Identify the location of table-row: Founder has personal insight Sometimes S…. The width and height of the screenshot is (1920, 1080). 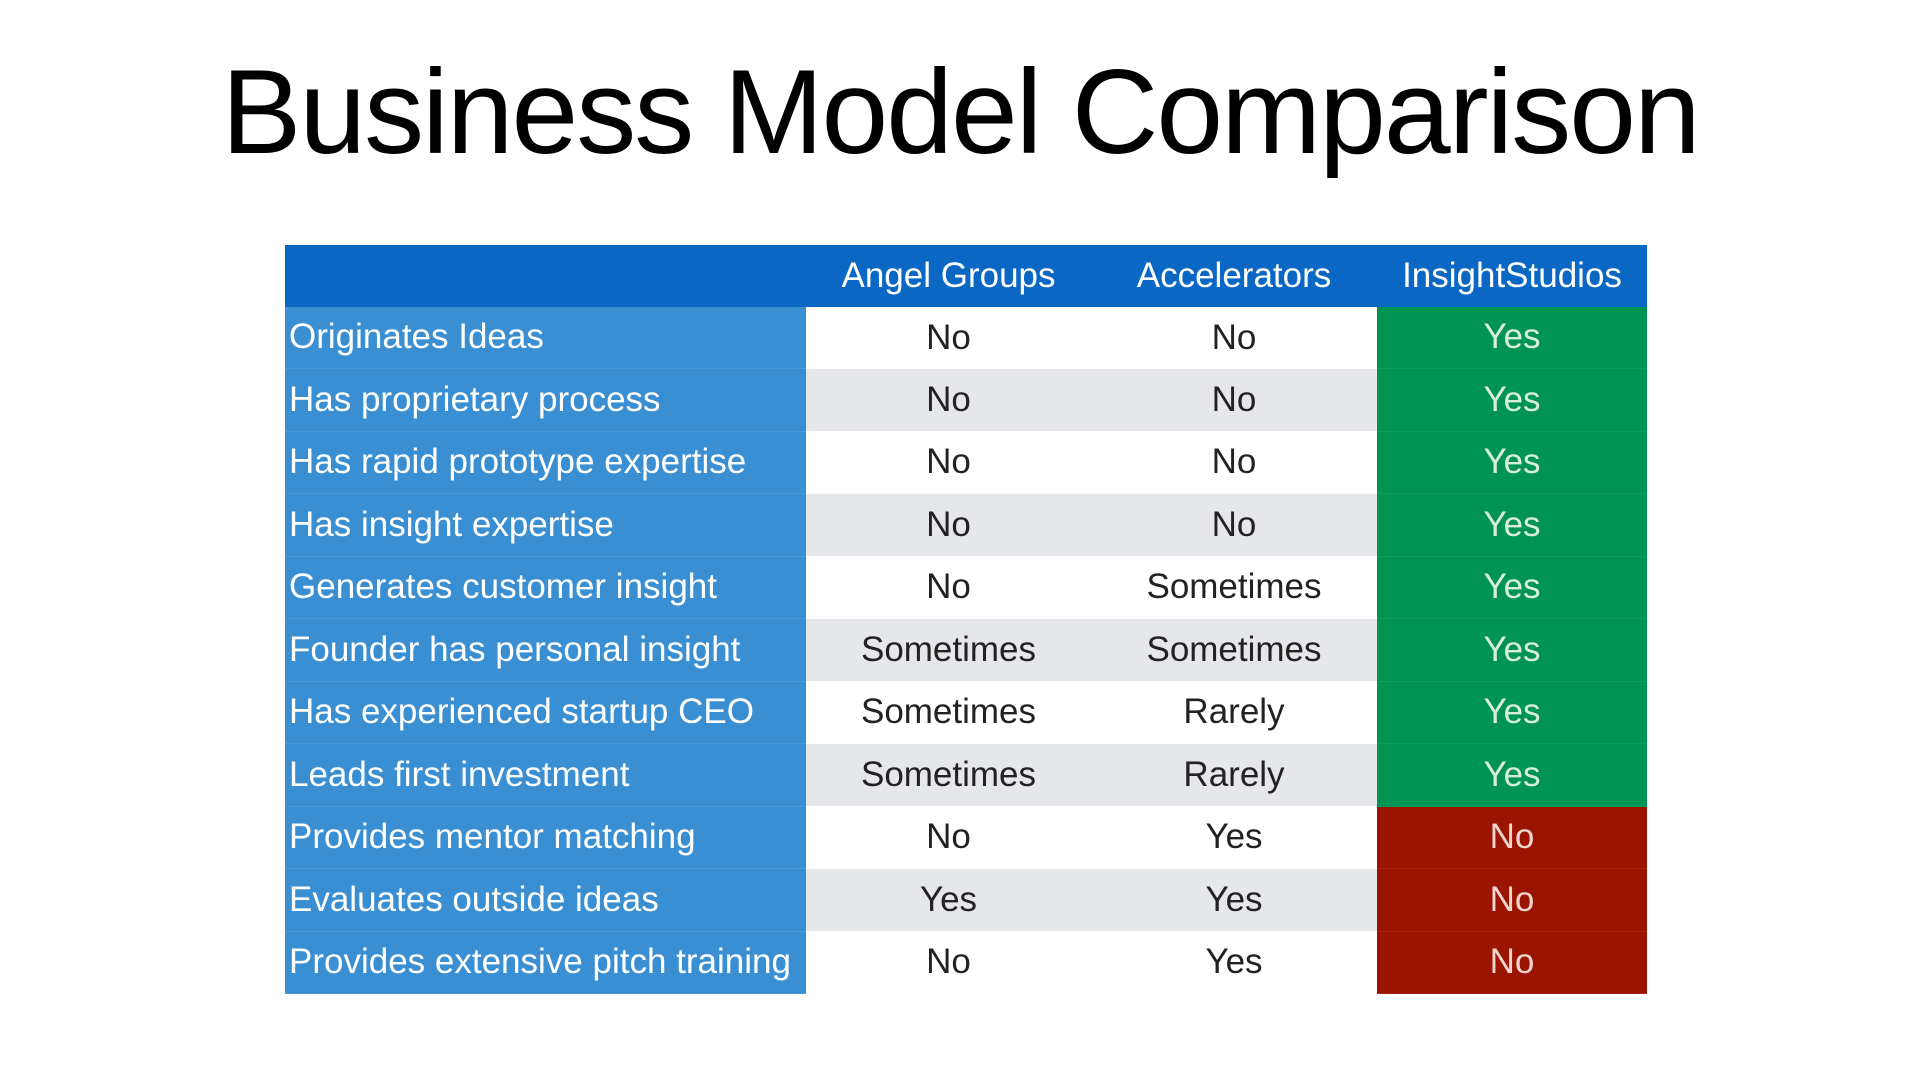
(966, 650).